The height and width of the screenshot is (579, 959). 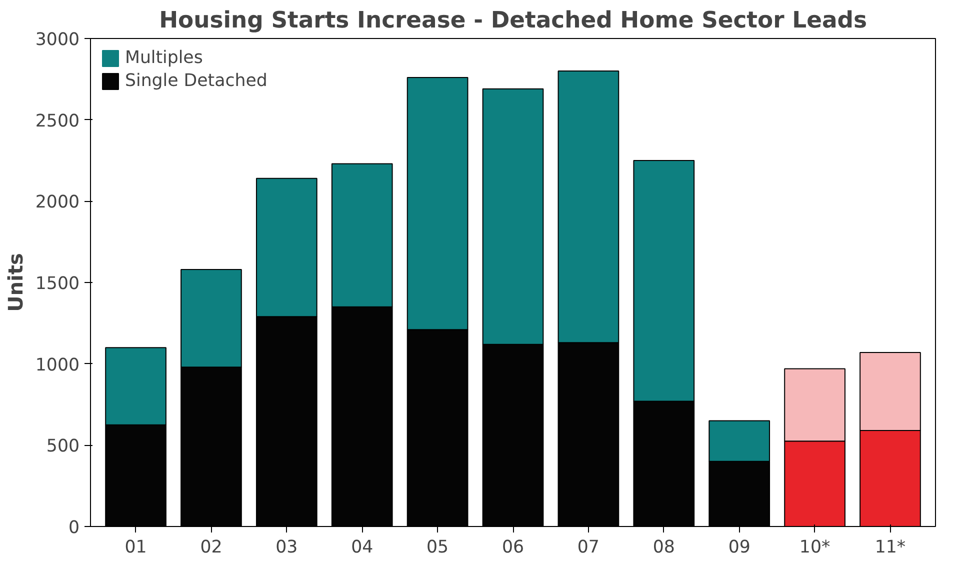 What do you see at coordinates (513, 21) in the screenshot?
I see `chart-title: Housing Starts Increase - Detached Home Sector Leads` at bounding box center [513, 21].